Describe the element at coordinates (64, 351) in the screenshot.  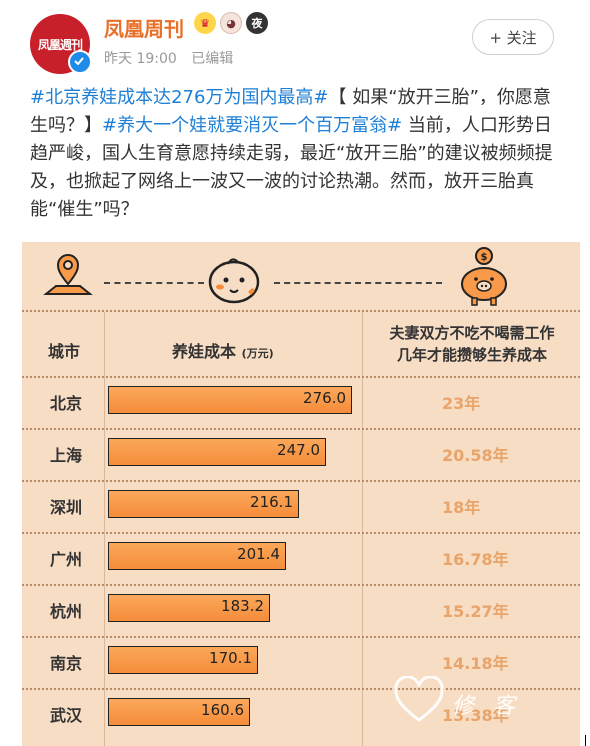
I see `header-city: 城市` at that location.